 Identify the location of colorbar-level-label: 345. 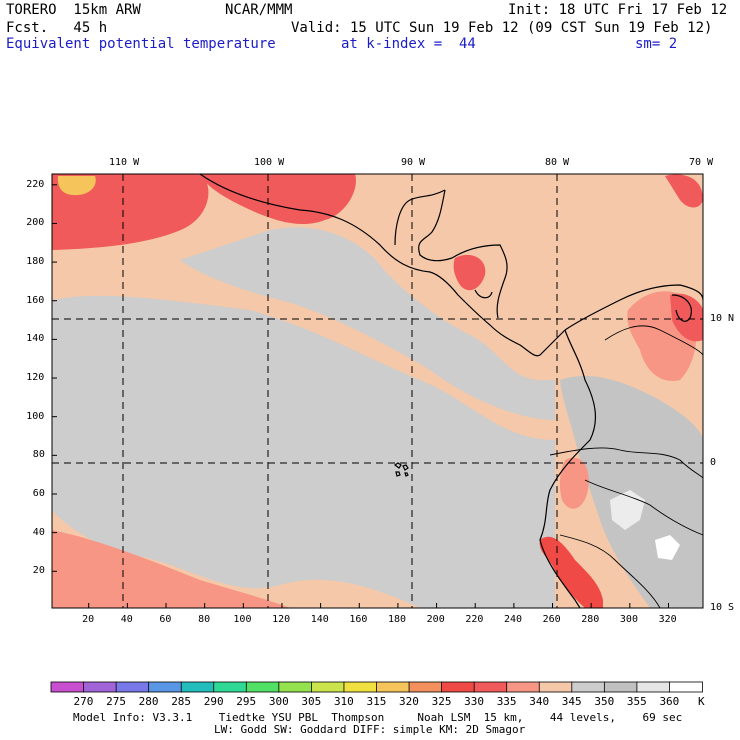
(571, 701).